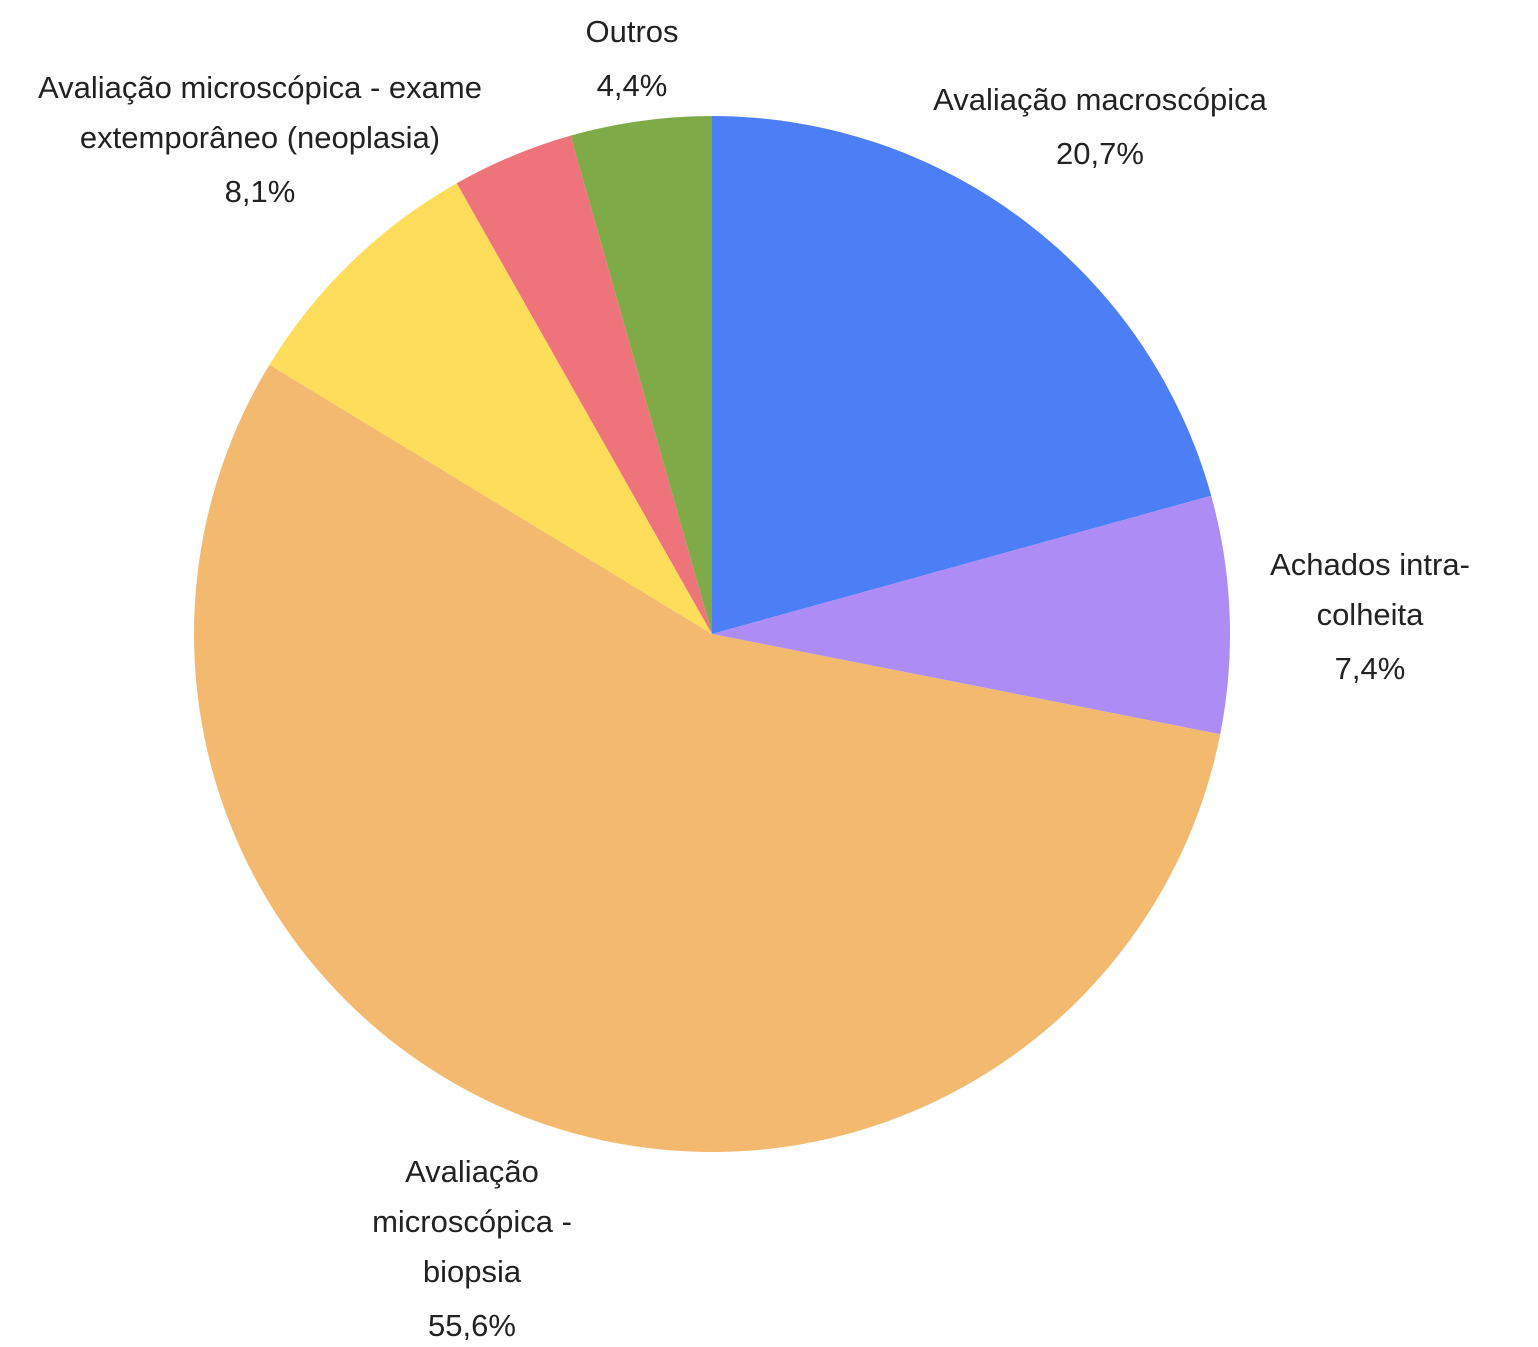  I want to click on slice-label: Achados intra-colheita 7,4%, so click(1370, 617).